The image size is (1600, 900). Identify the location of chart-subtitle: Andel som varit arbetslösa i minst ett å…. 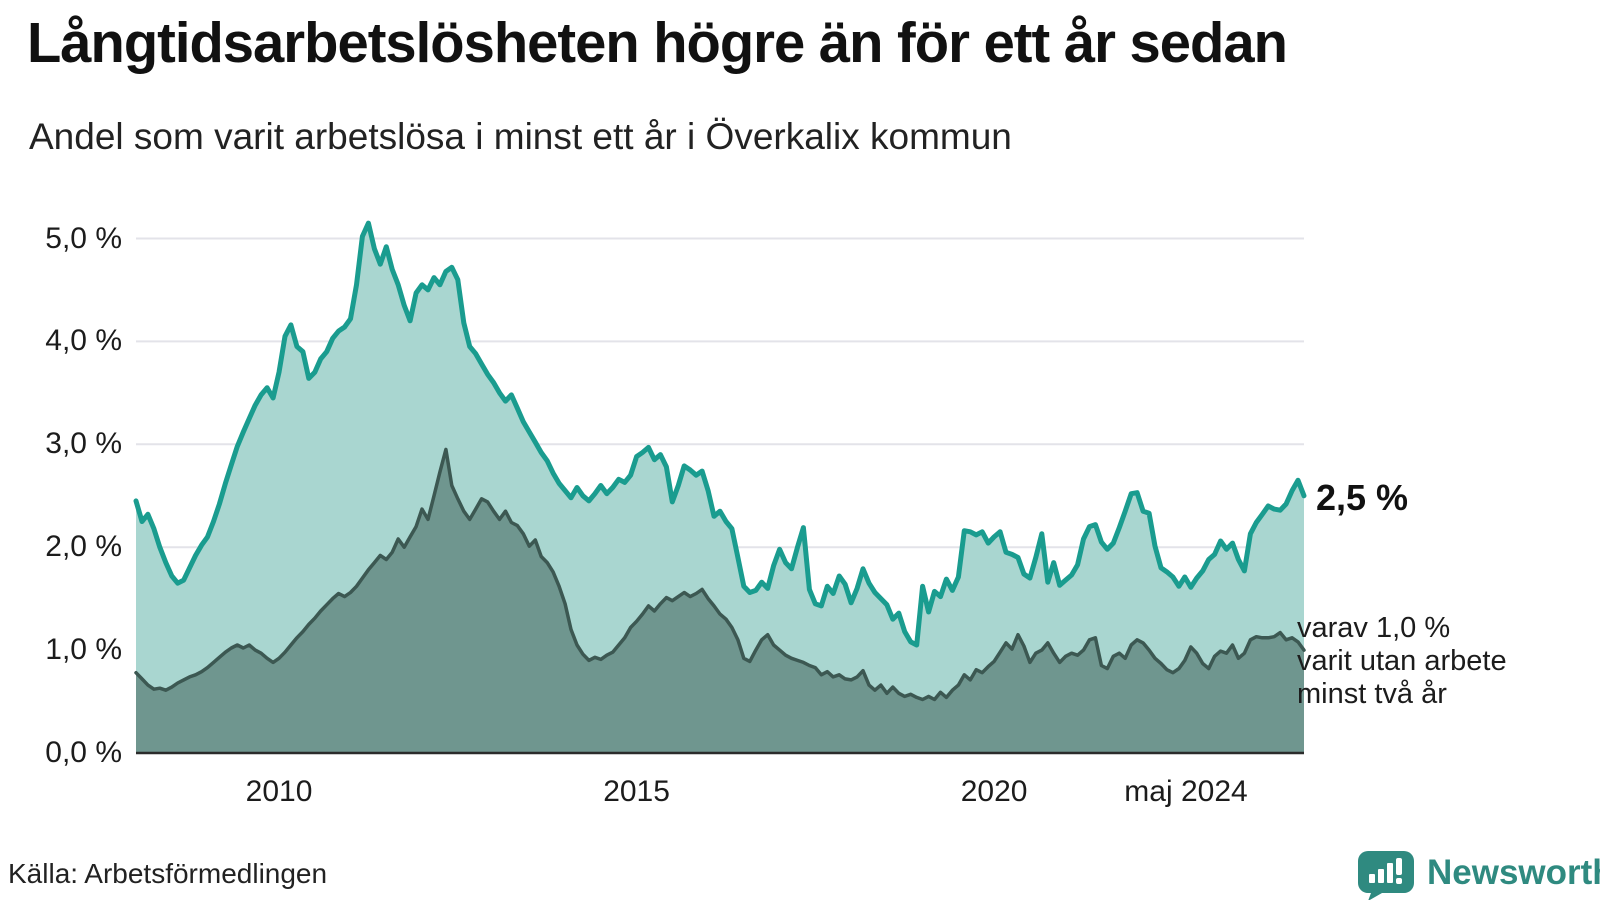
(520, 136).